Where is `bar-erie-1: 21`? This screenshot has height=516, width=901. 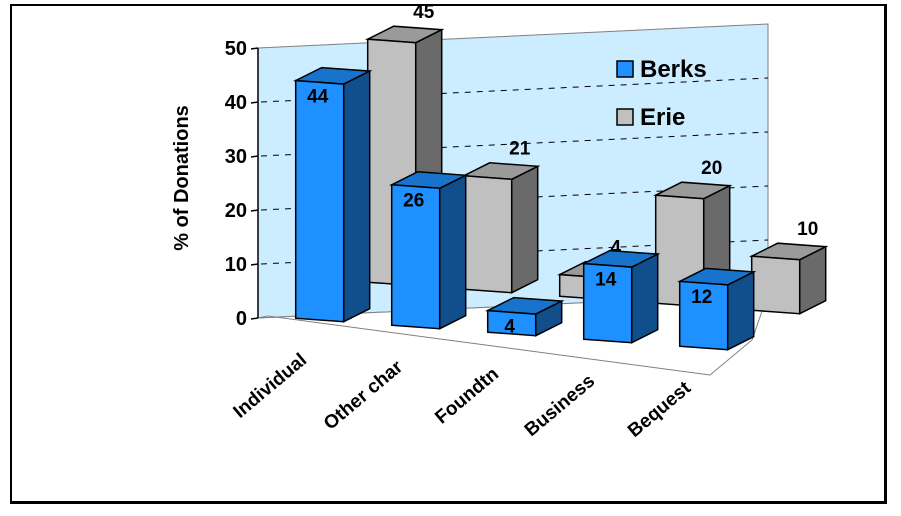 bar-erie-1: 21 is located at coordinates (500, 216).